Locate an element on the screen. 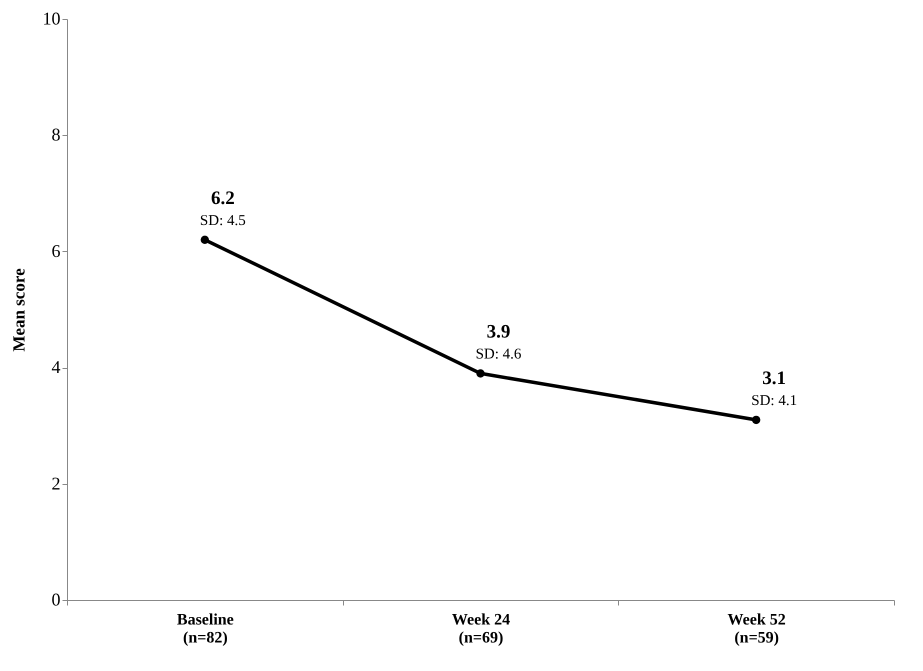 The height and width of the screenshot is (671, 923). data-label: 3.1 is located at coordinates (774, 378).